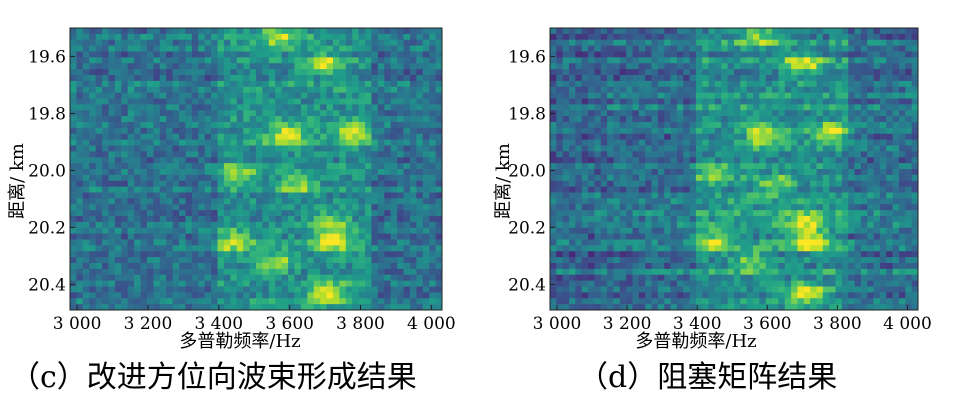  I want to click on x-axis-title-c: 多普勒频率/Hz, so click(240, 341).